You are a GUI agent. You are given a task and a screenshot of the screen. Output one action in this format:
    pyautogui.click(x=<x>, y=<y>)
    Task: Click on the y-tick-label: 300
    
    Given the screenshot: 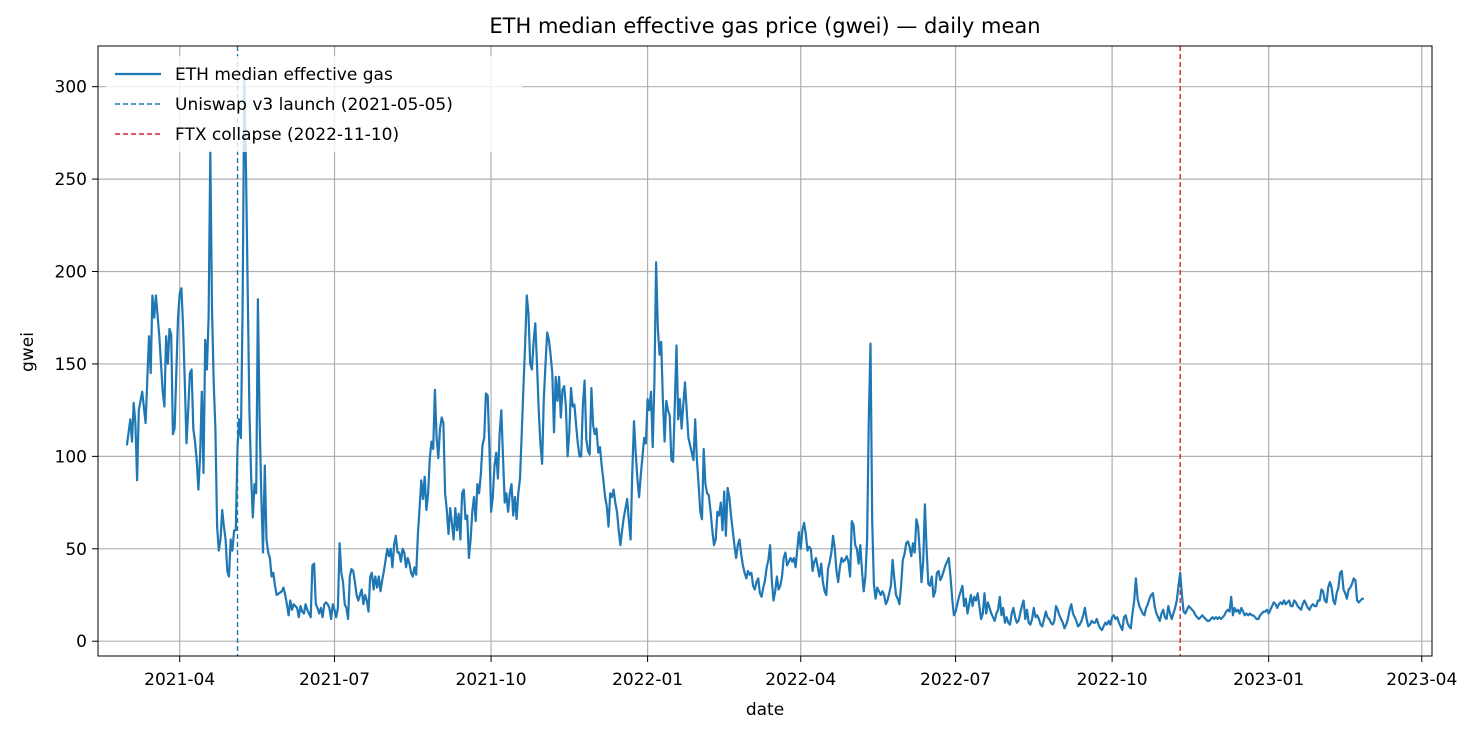 What is the action you would take?
    pyautogui.click(x=71, y=88)
    